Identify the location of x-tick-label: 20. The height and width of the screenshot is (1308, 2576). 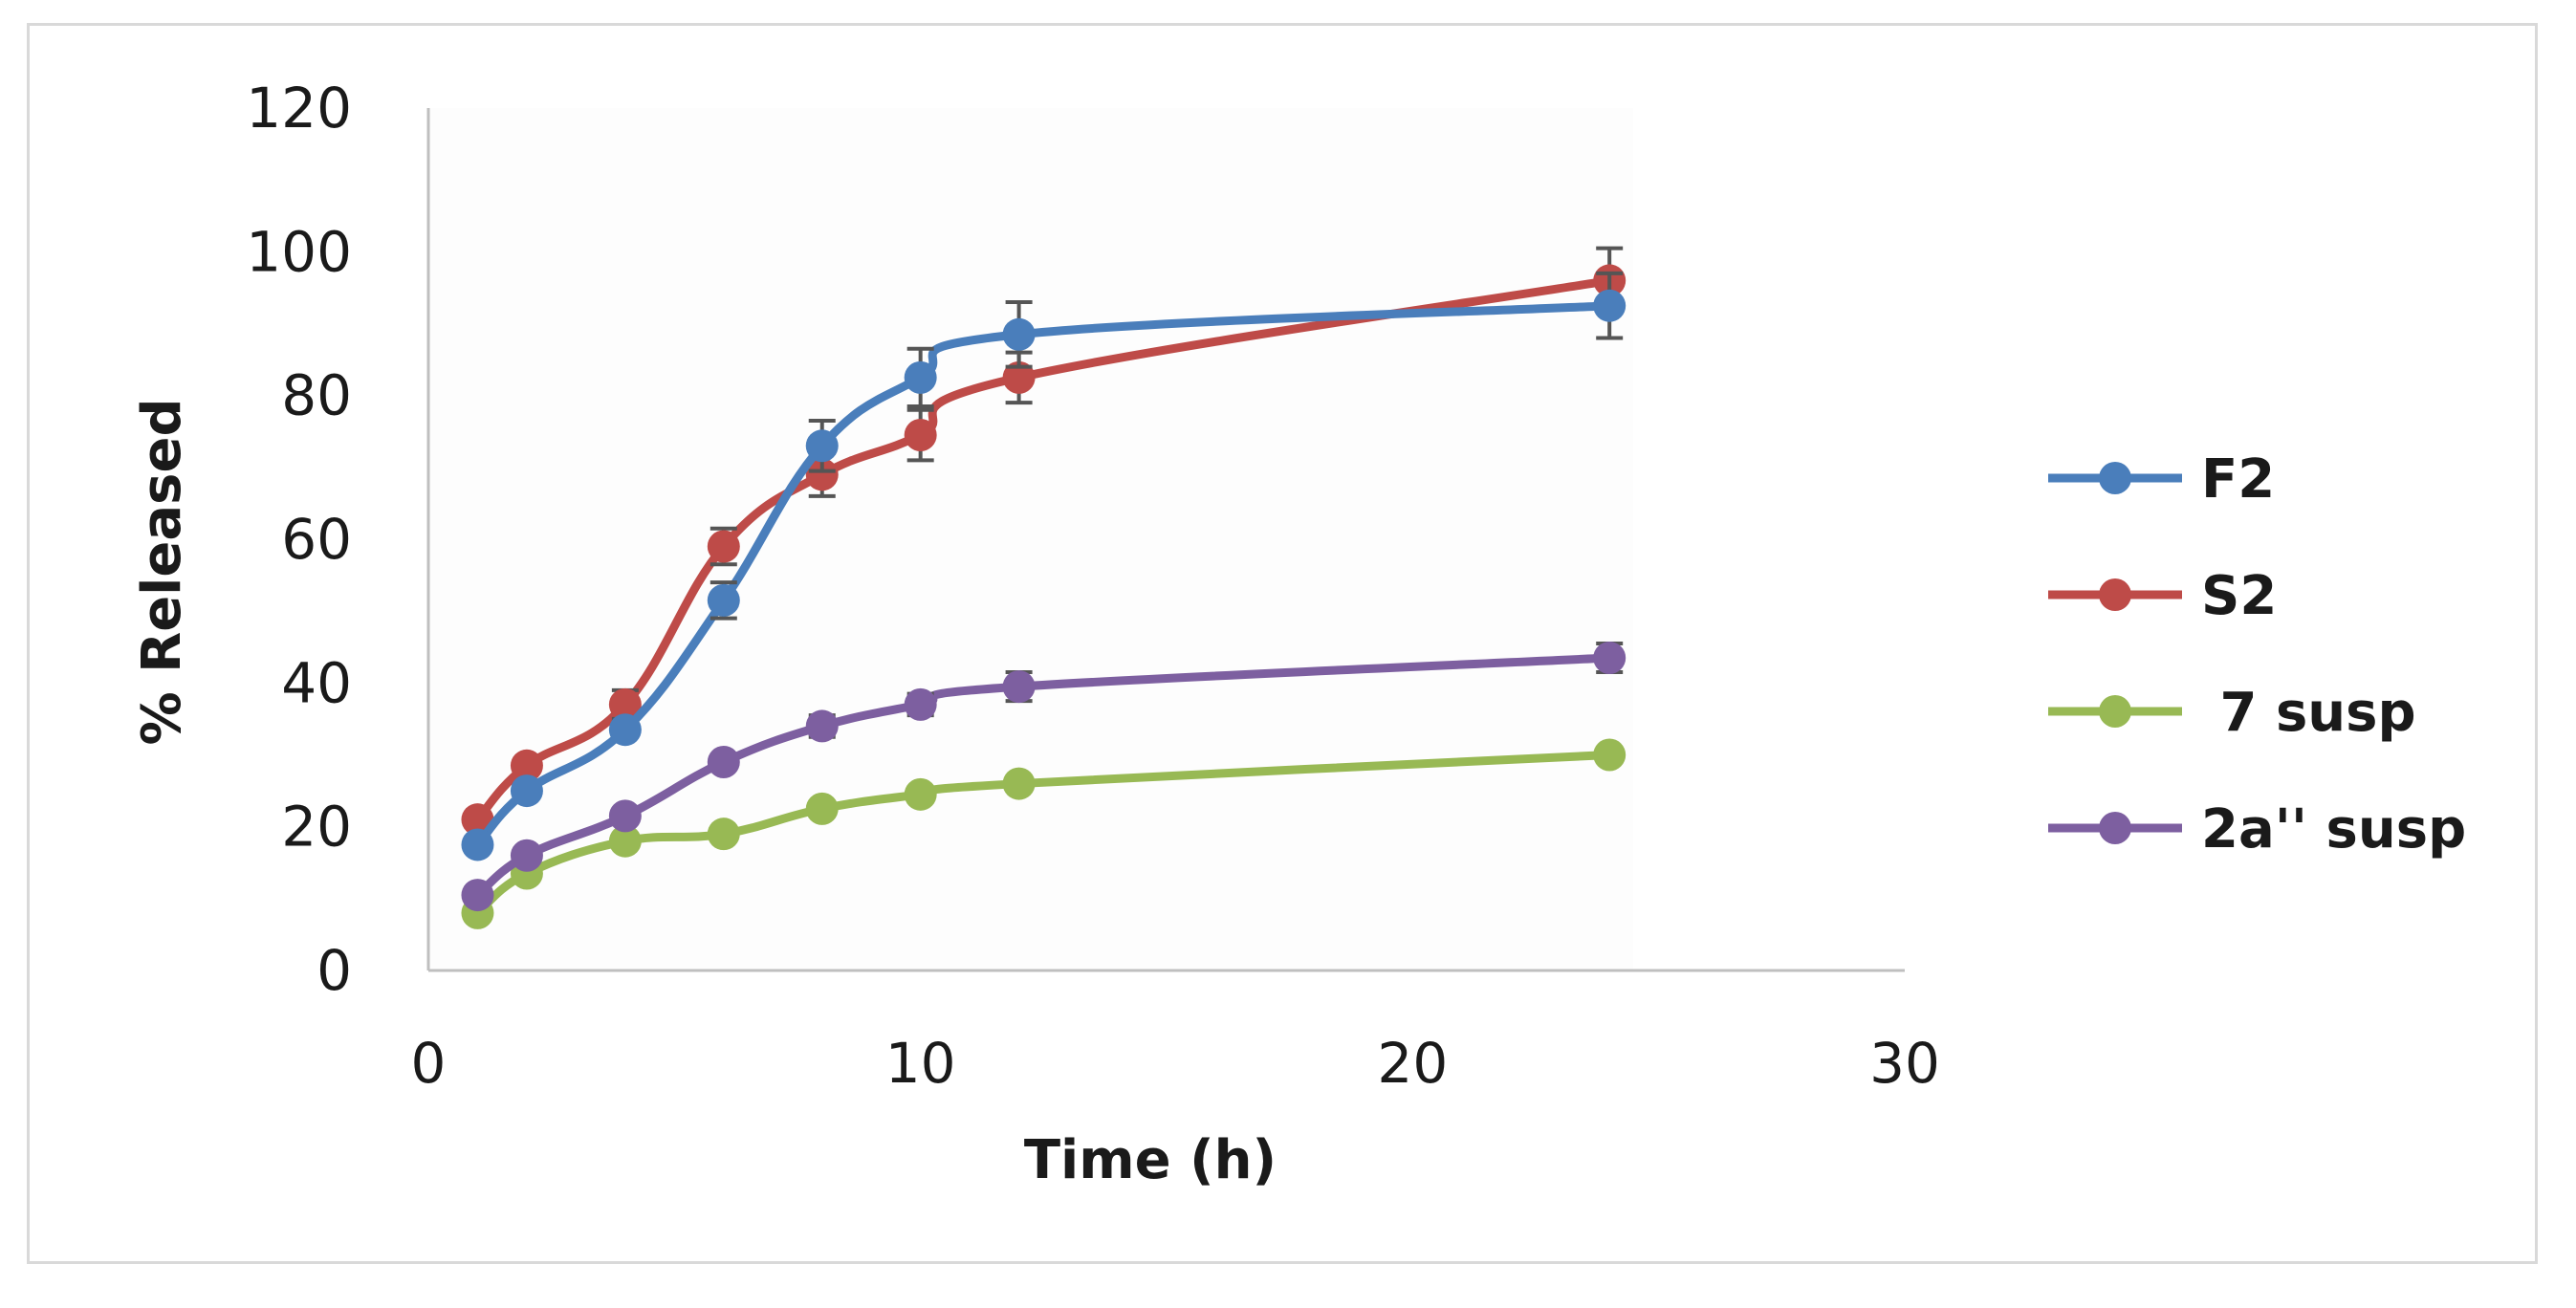
(1412, 1063).